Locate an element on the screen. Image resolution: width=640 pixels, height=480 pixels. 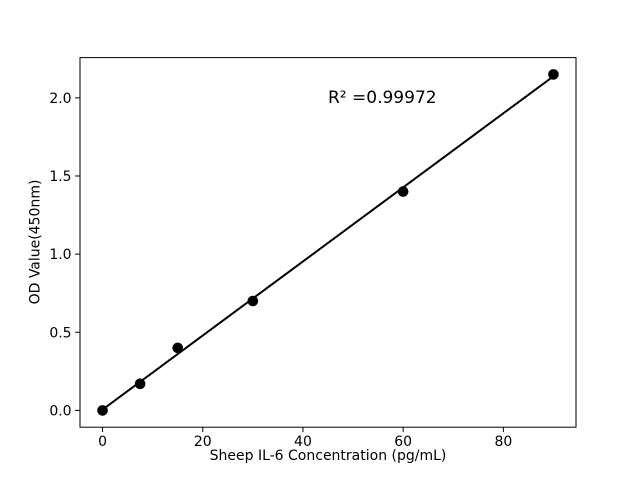
y-tick-label: 2.0 is located at coordinates (60, 99).